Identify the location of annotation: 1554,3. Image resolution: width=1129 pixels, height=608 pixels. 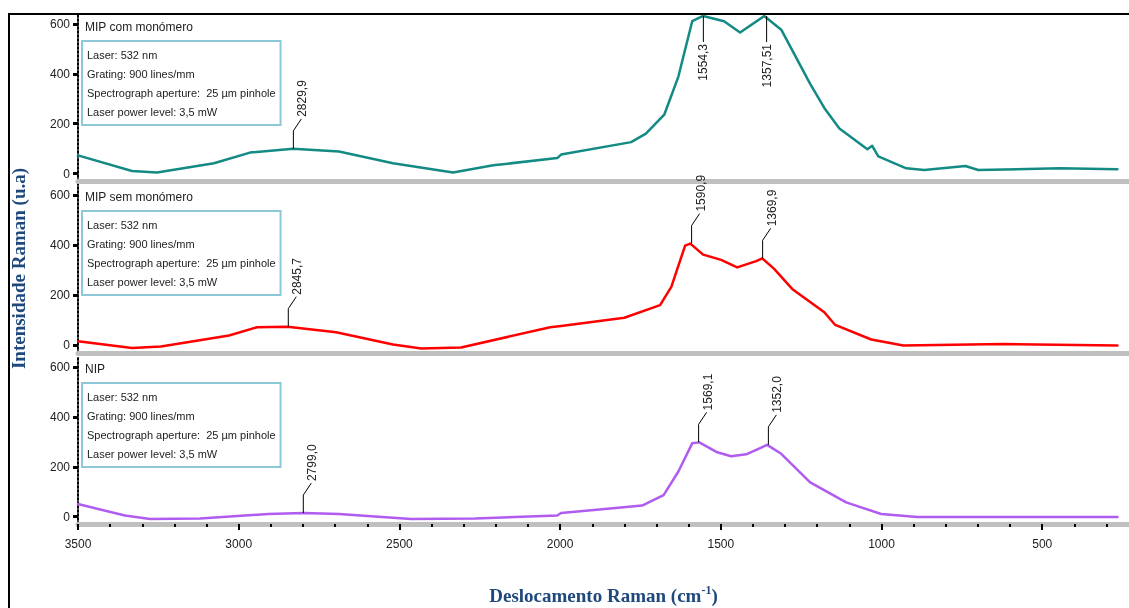
(703, 62).